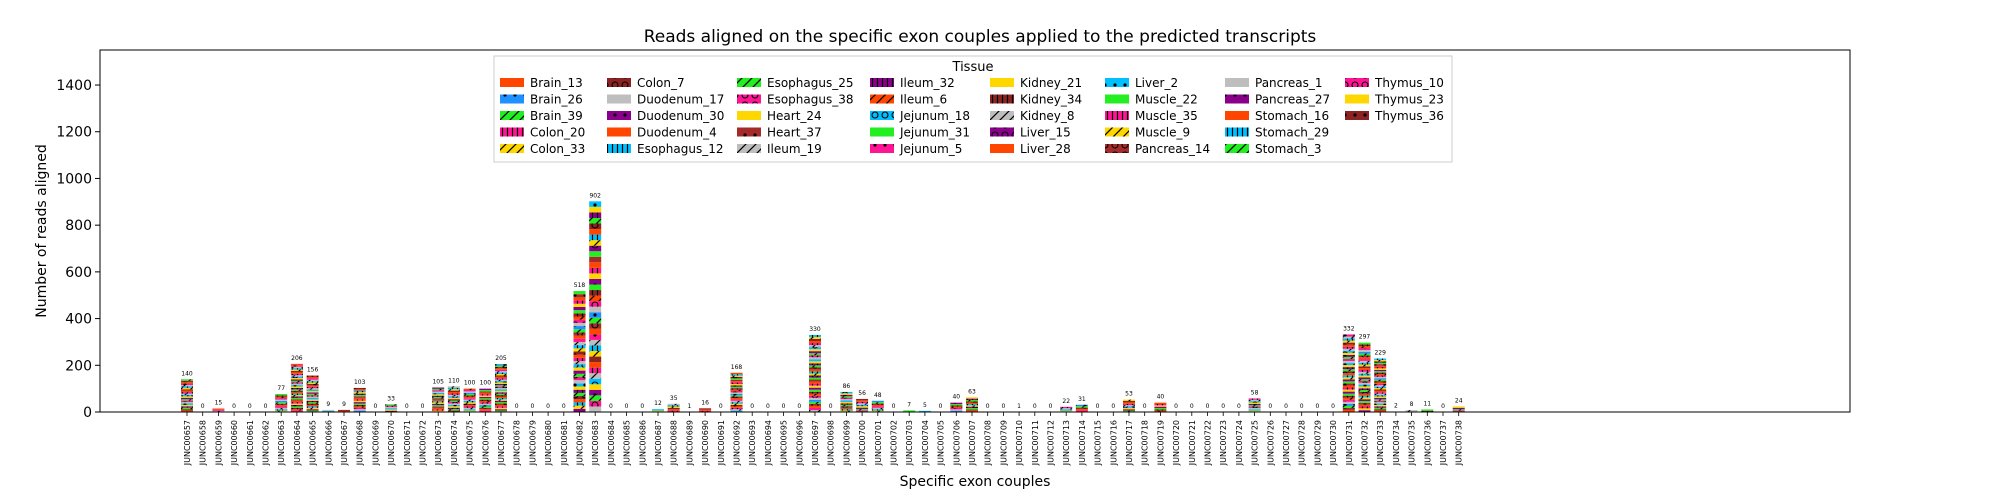  I want to click on x-tick-label: JUNC00721, so click(1192, 443).